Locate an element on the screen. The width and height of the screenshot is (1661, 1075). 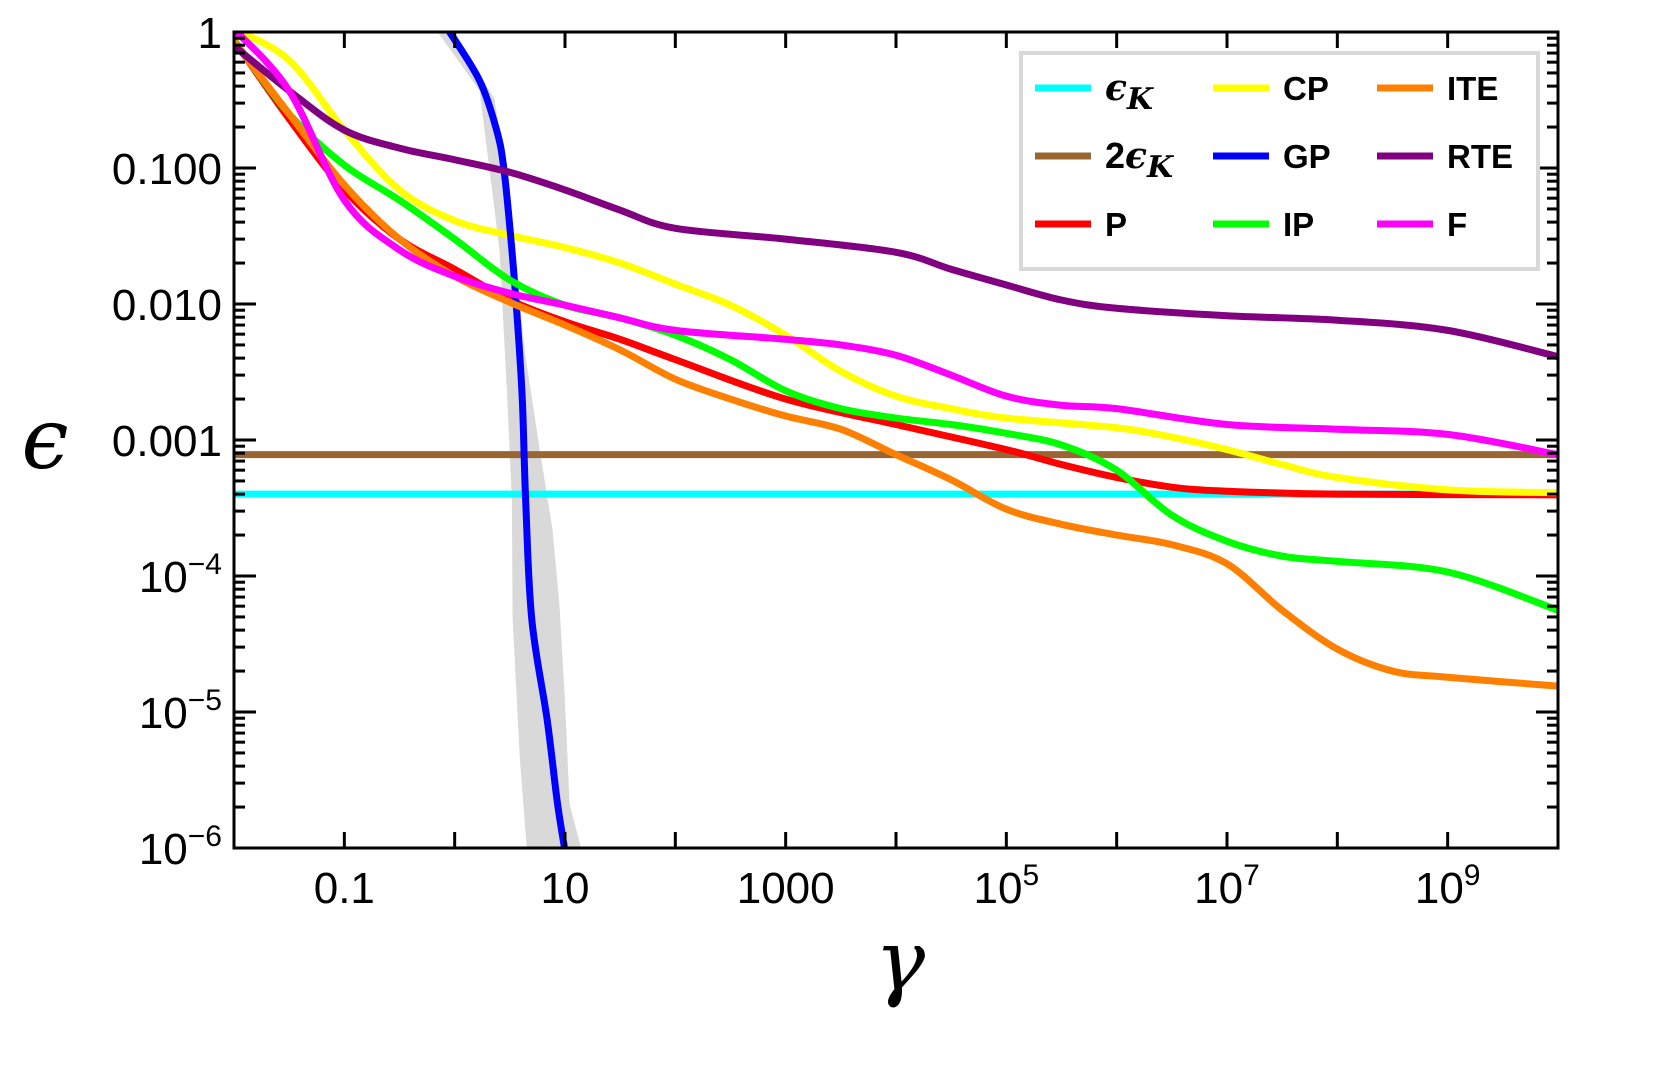
uncertainty-band is located at coordinates (509, 440).